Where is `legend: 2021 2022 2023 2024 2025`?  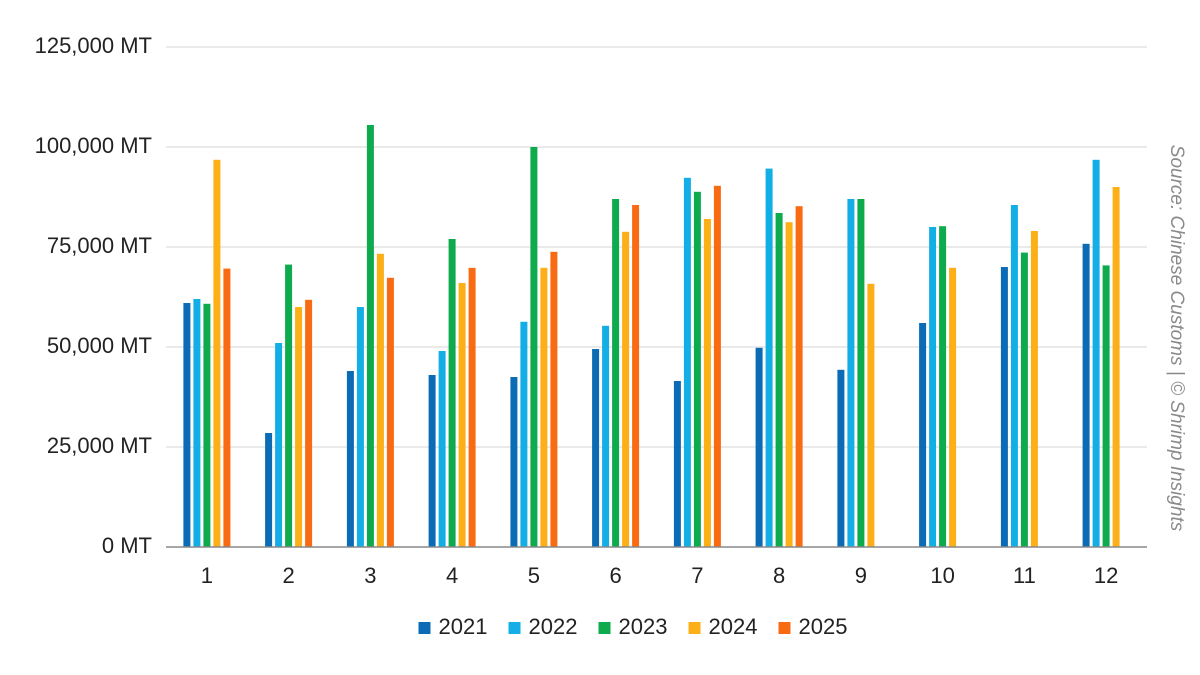
legend: 2021 2022 2023 2024 2025 is located at coordinates (633, 626).